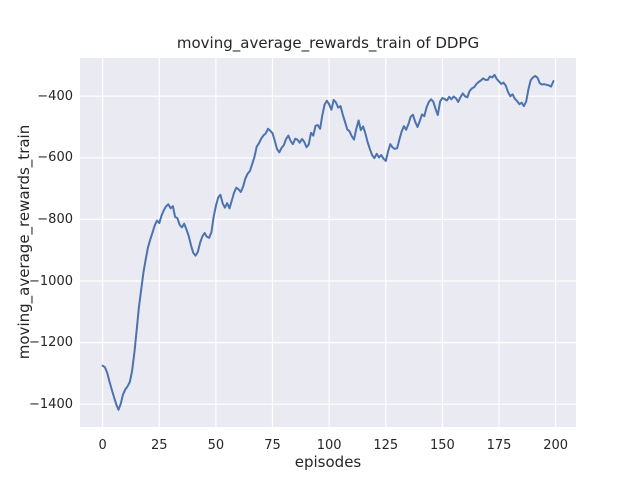  I want to click on y-tick-label: −600, so click(55, 158).